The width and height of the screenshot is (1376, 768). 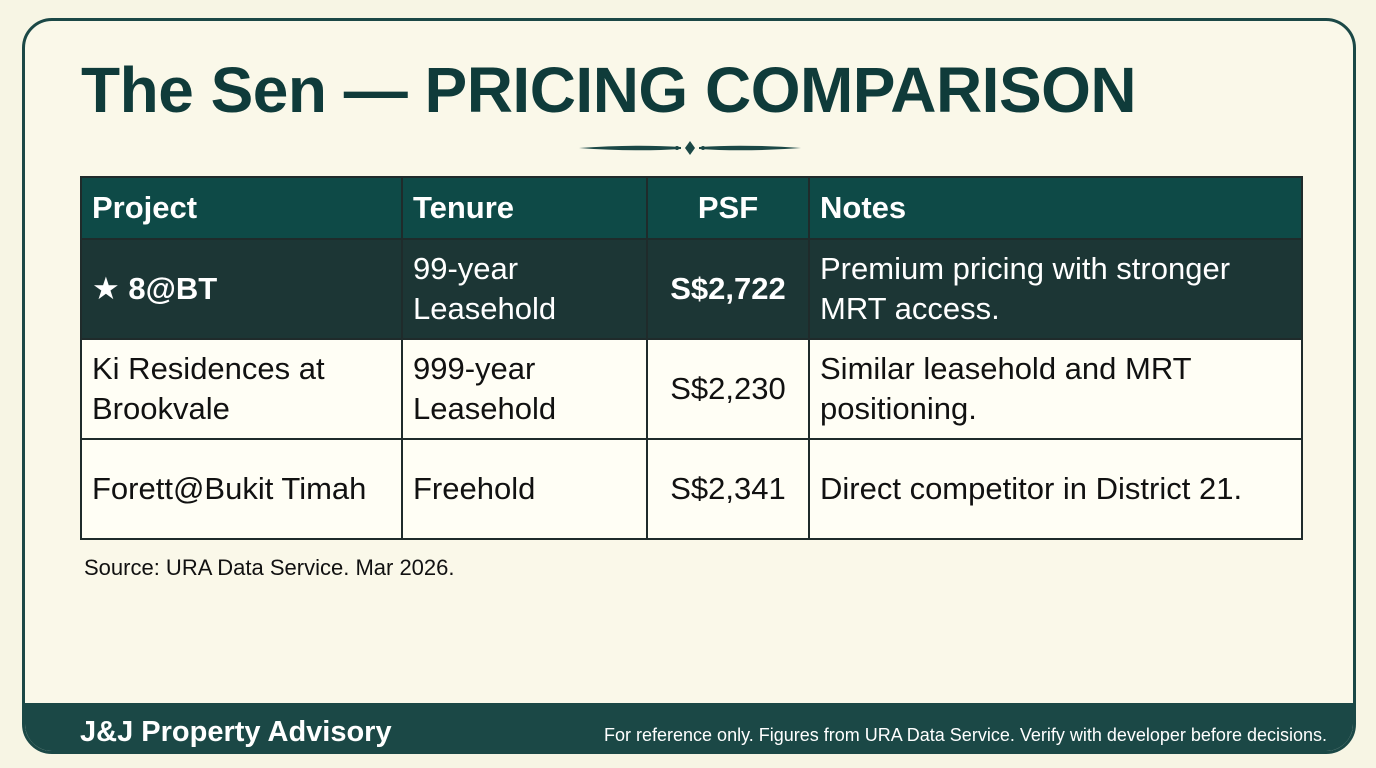 I want to click on project-cell: Ki Residences at Brookvale, so click(x=241, y=389).